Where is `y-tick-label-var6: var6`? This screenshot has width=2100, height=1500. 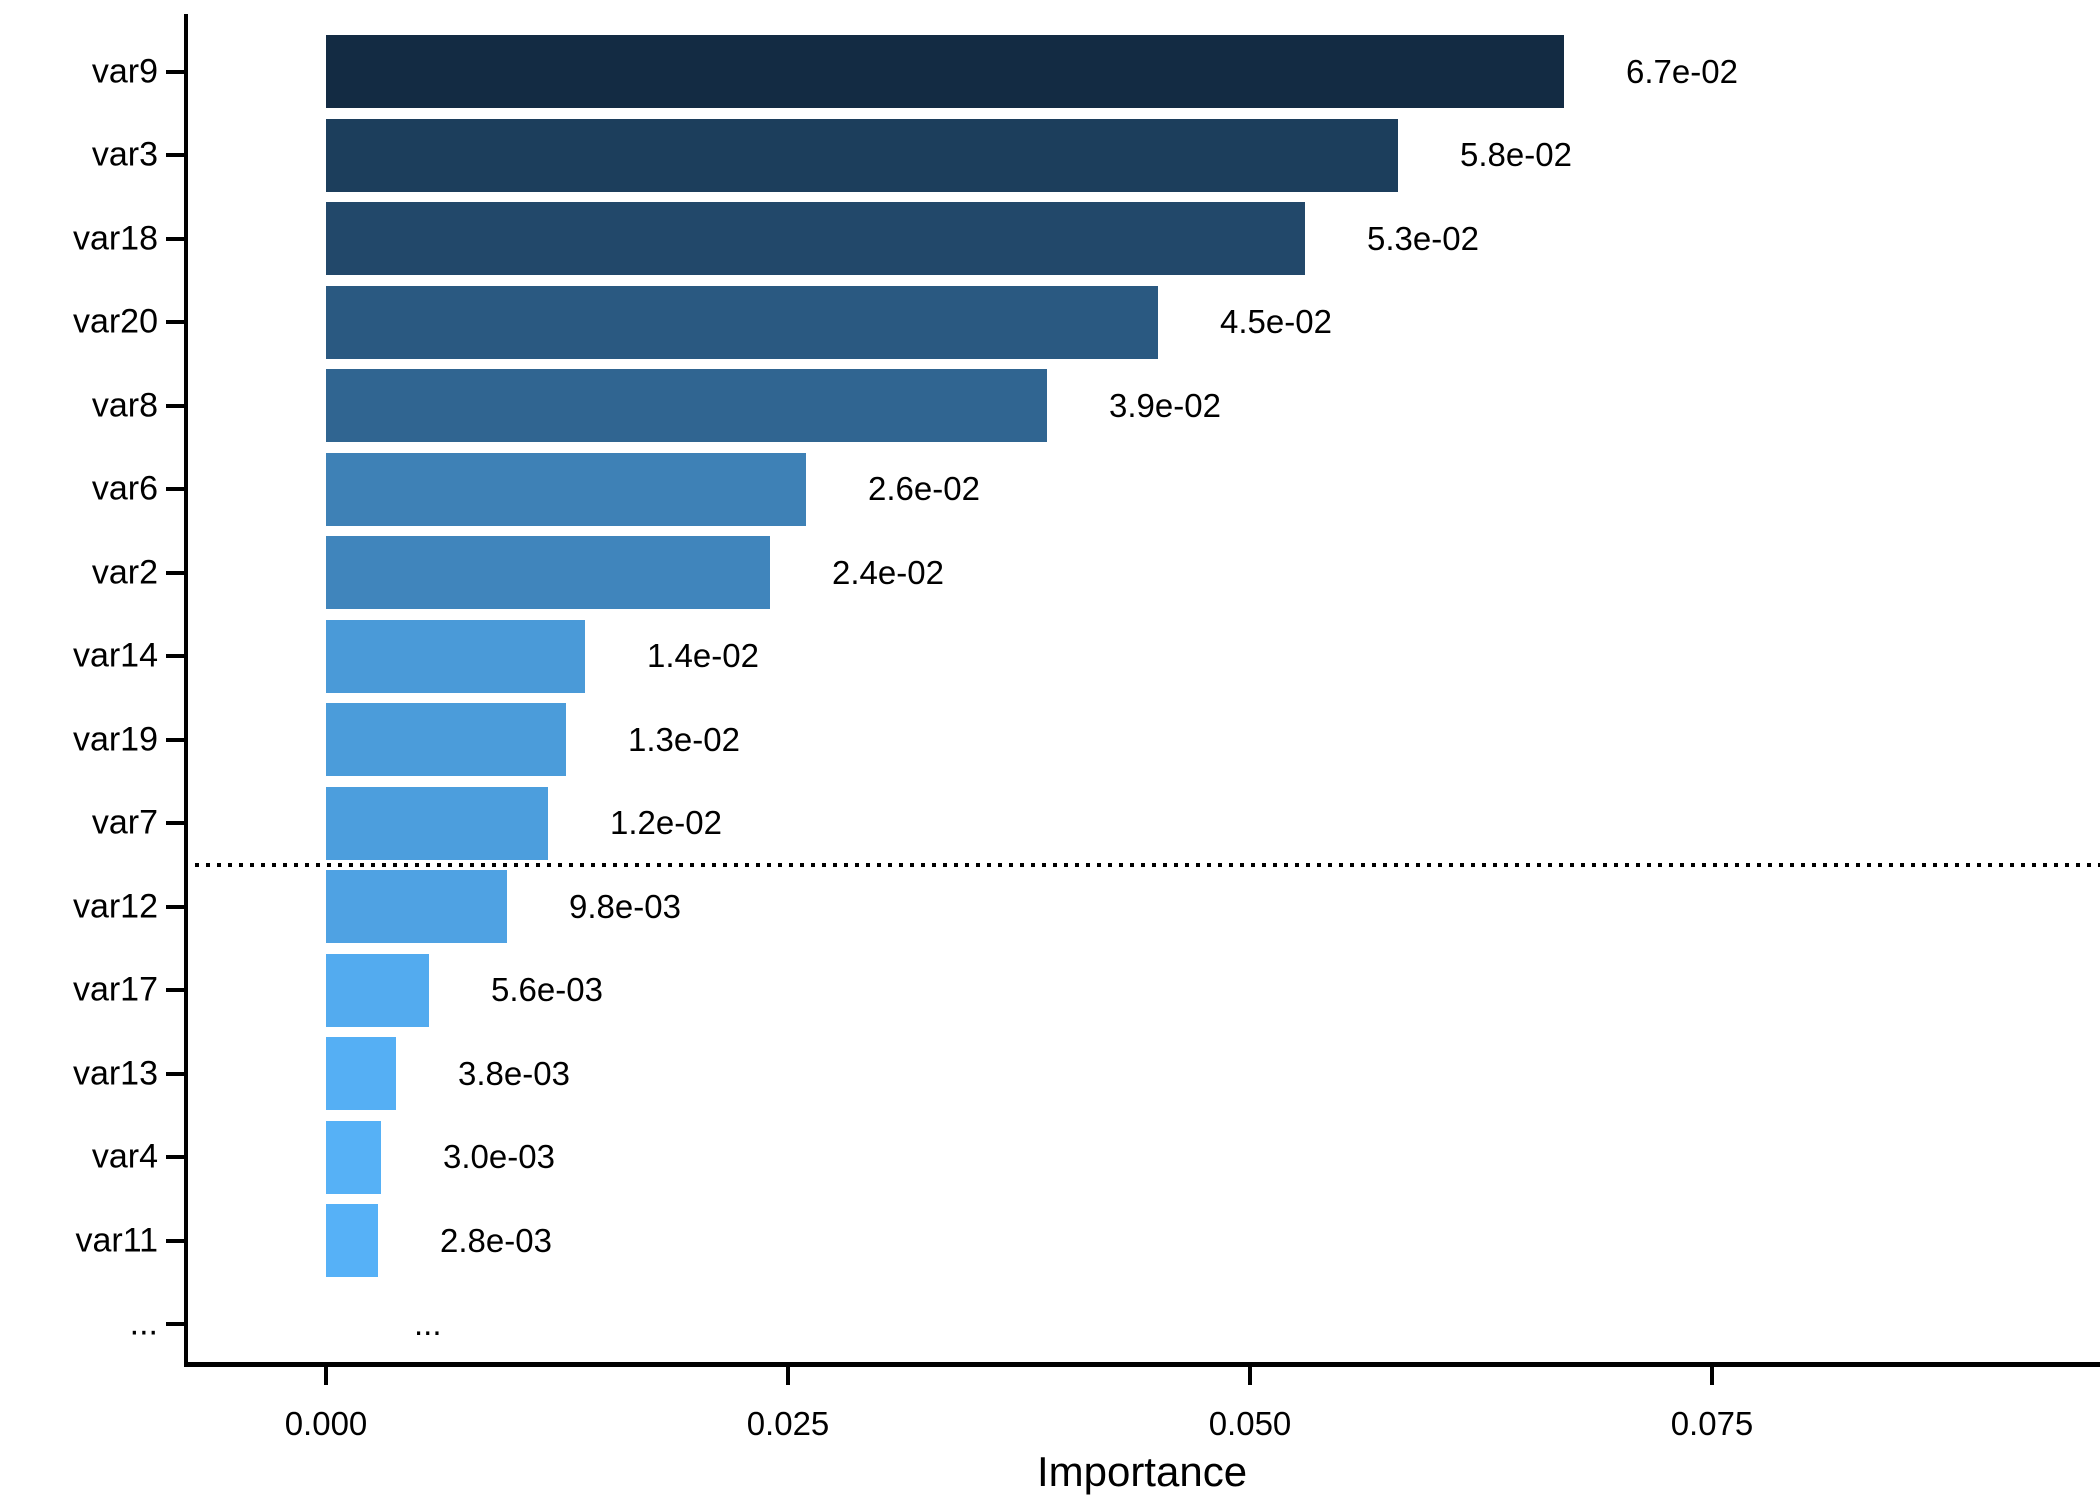 y-tick-label-var6: var6 is located at coordinates (124, 488).